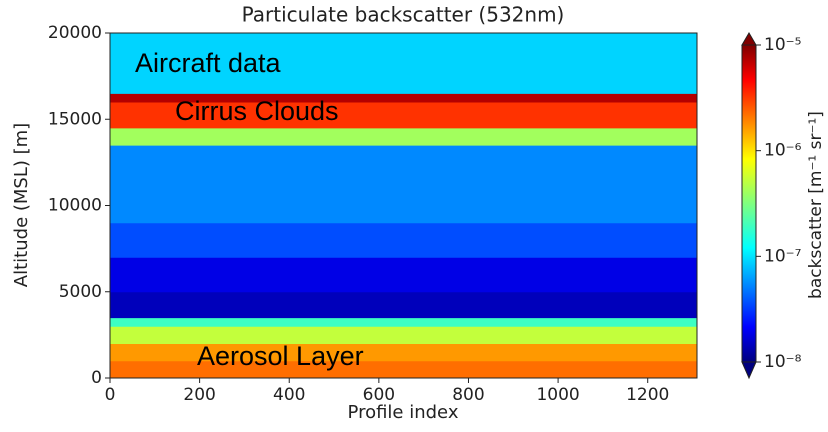 The image size is (828, 432). Describe the element at coordinates (403, 15) in the screenshot. I see `chart-title: Particulate backscatter (532nm)` at that location.